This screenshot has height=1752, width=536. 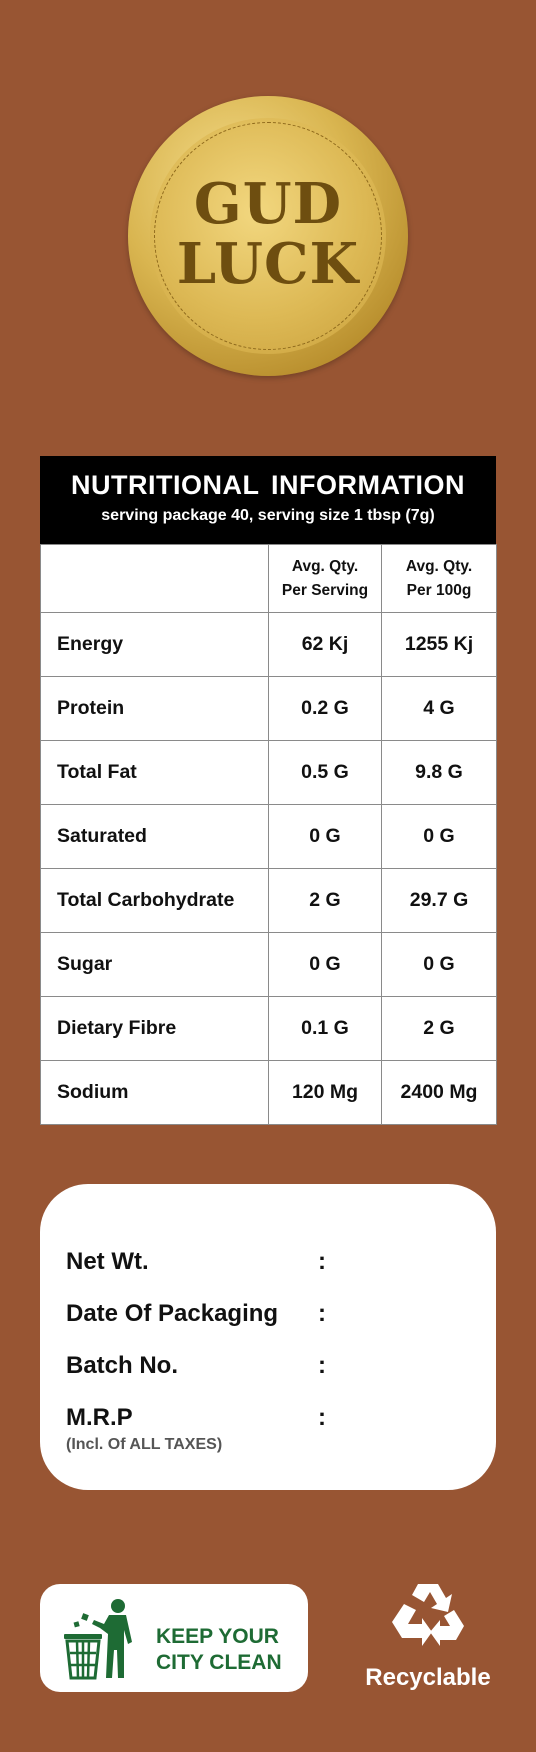 What do you see at coordinates (268, 204) in the screenshot?
I see `brand-name-line1: GUD` at bounding box center [268, 204].